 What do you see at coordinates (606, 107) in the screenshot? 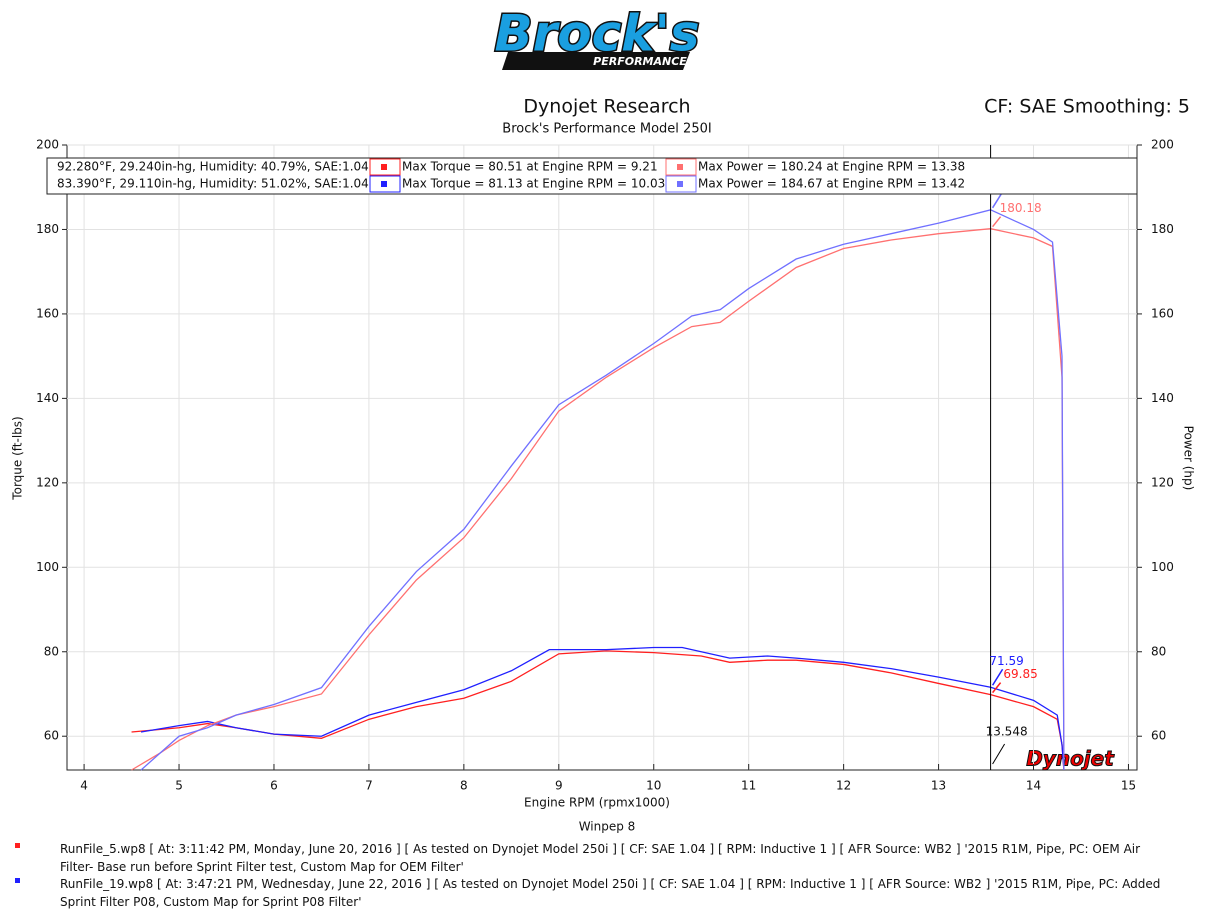
I see `chart-title: Dynojet Research` at bounding box center [606, 107].